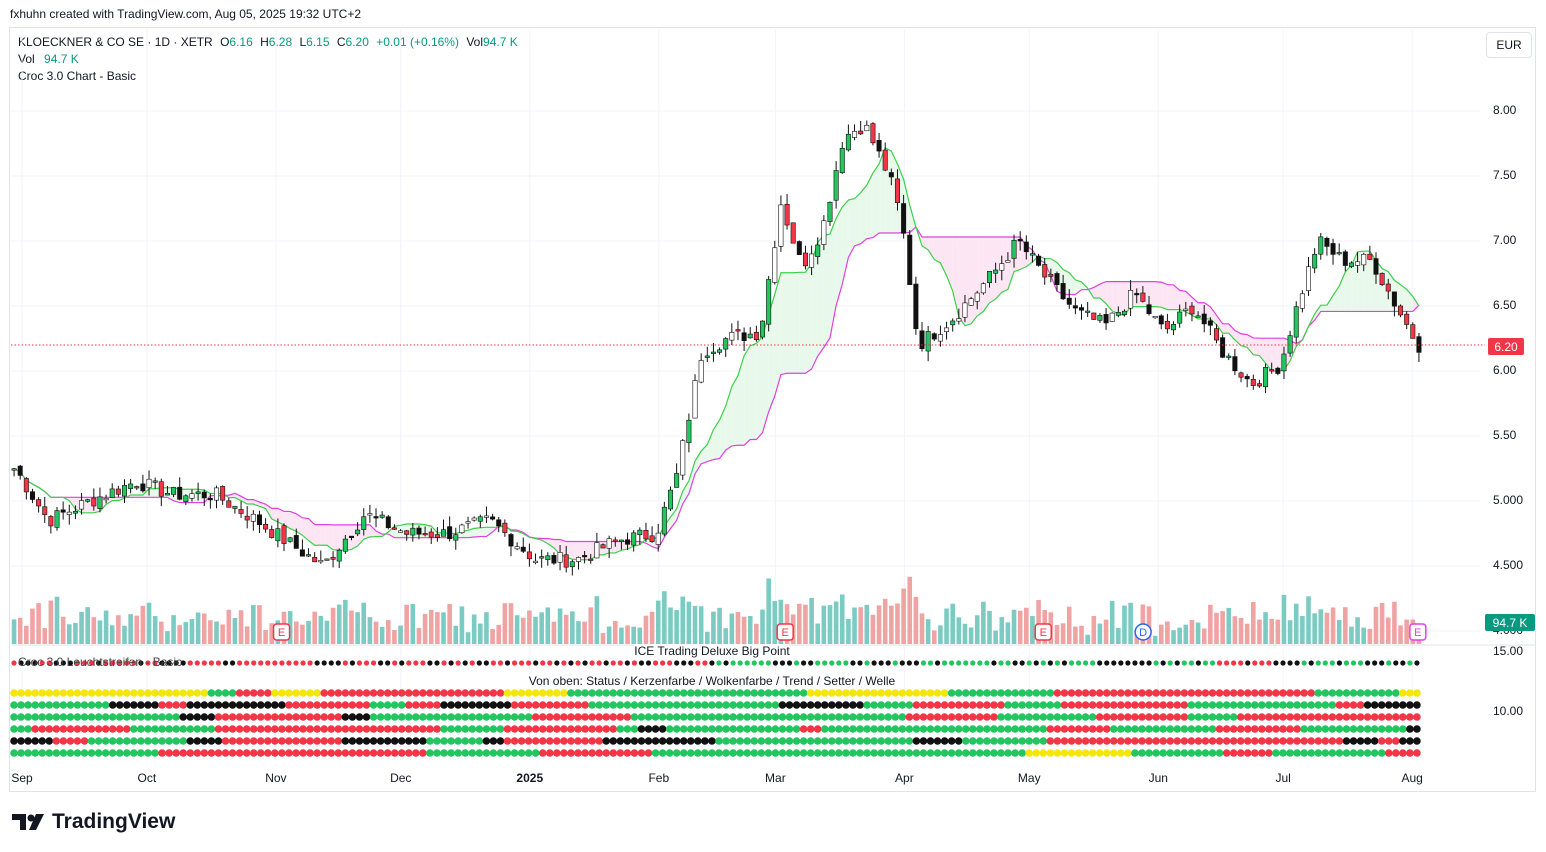 The image size is (1546, 852). What do you see at coordinates (1509, 45) in the screenshot?
I see `currency-button: EUR` at bounding box center [1509, 45].